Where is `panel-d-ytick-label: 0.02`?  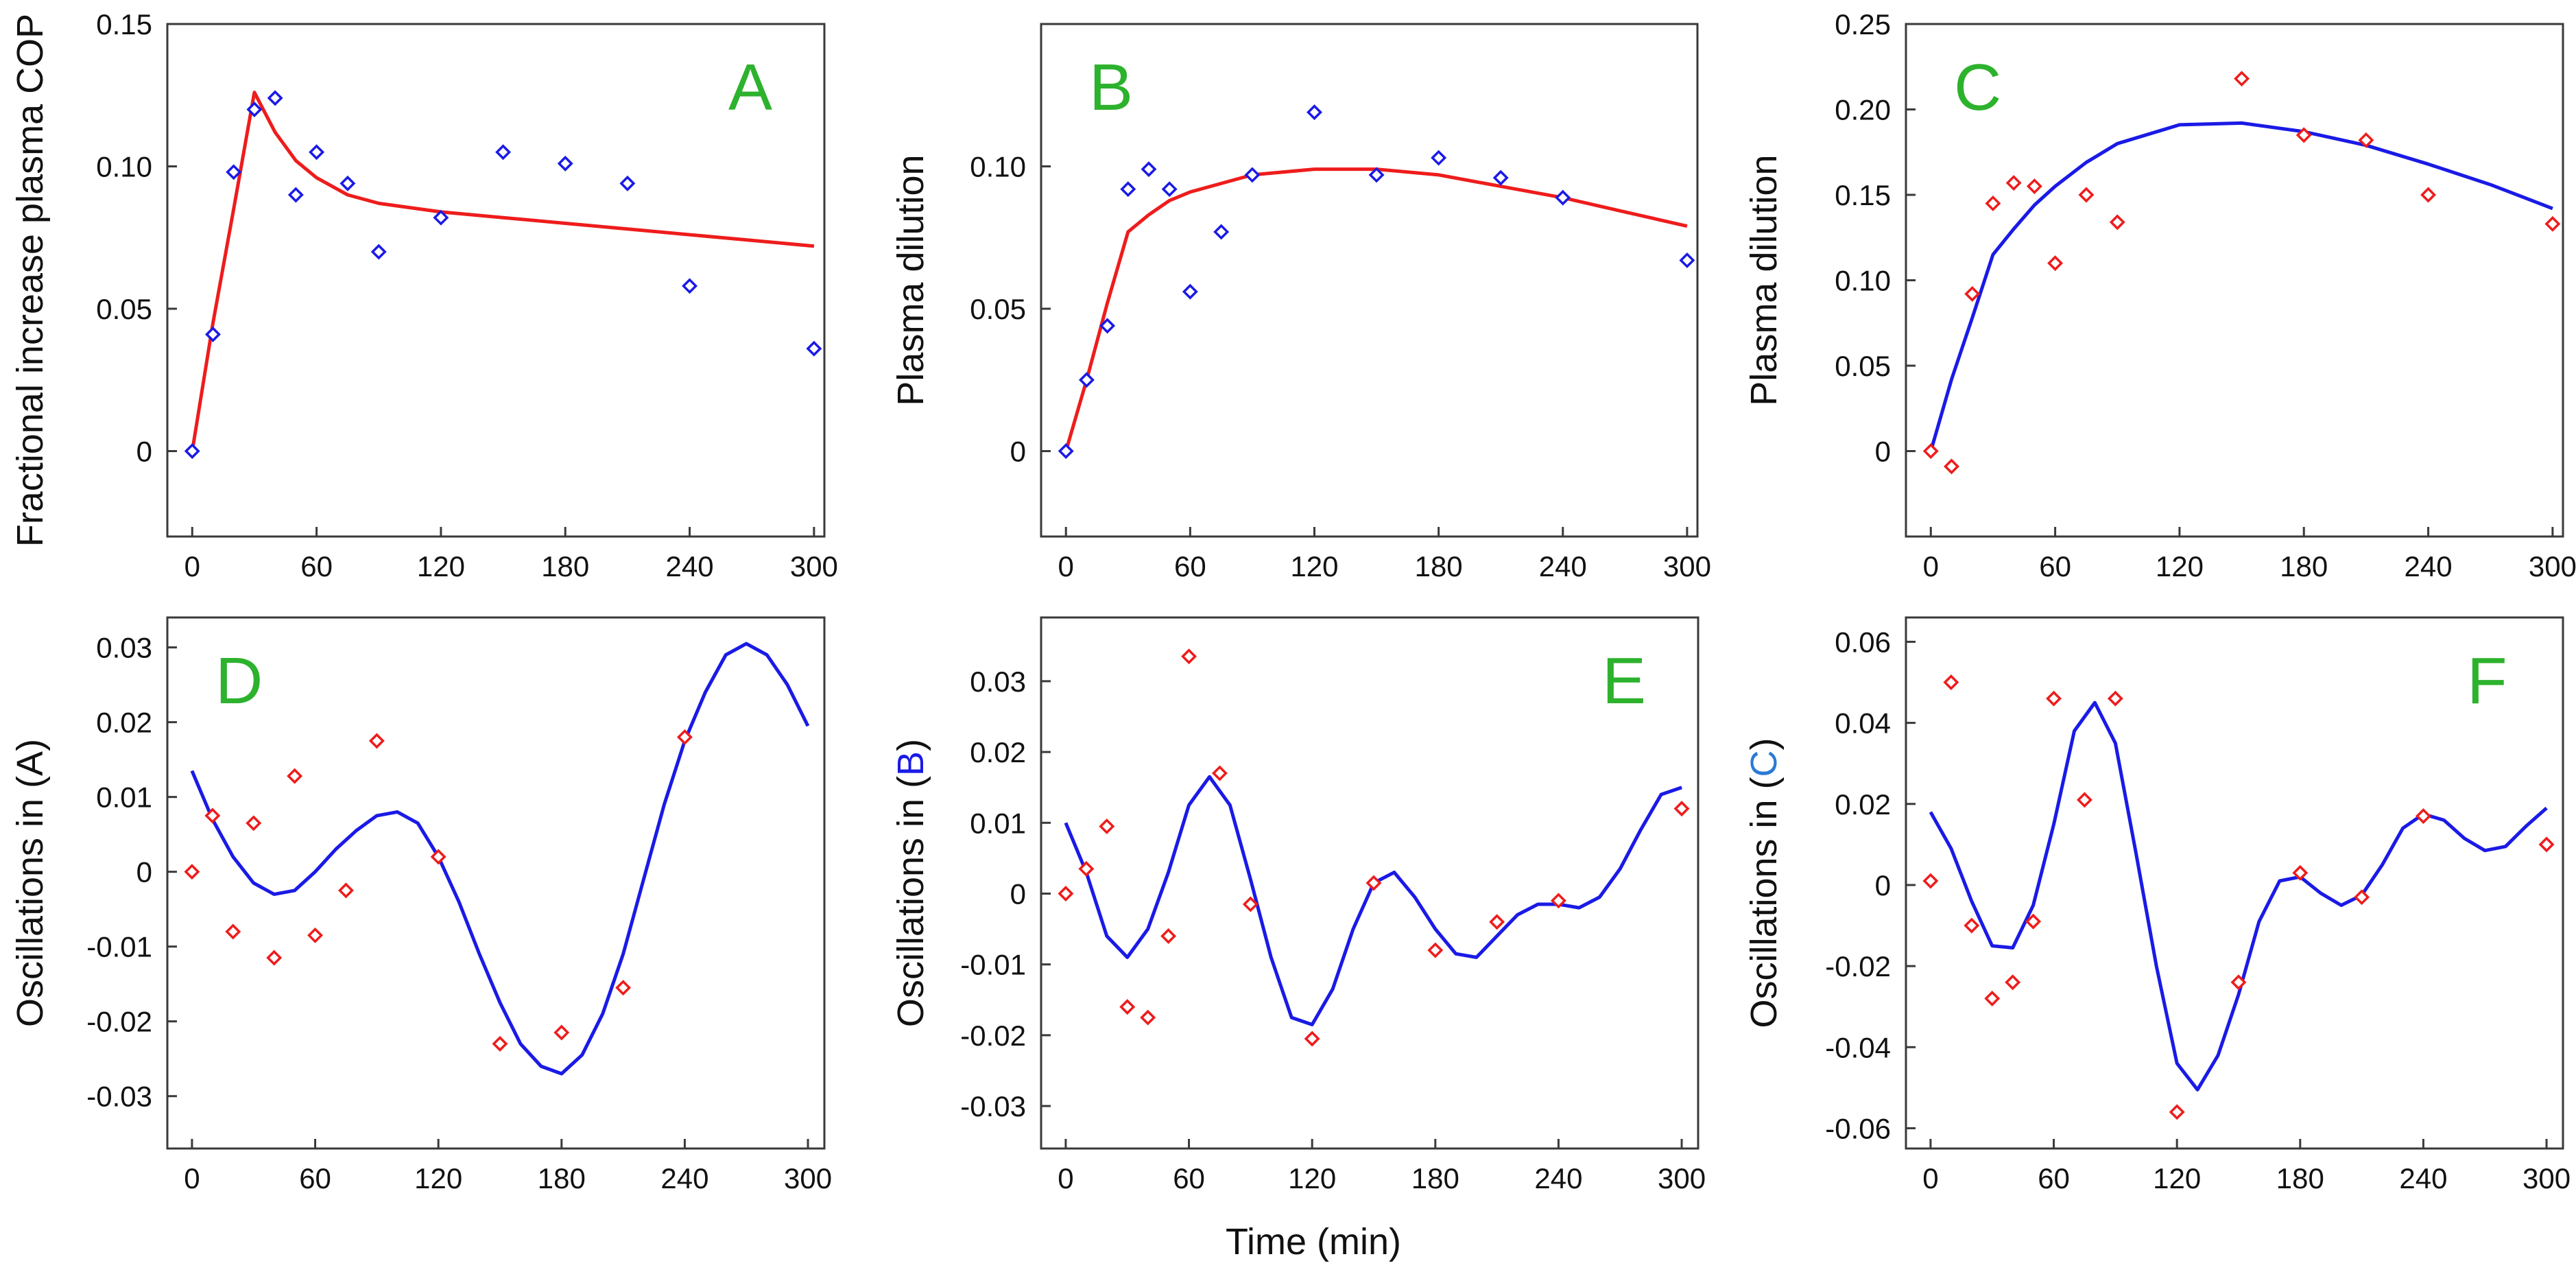 panel-d-ytick-label: 0.02 is located at coordinates (124, 723).